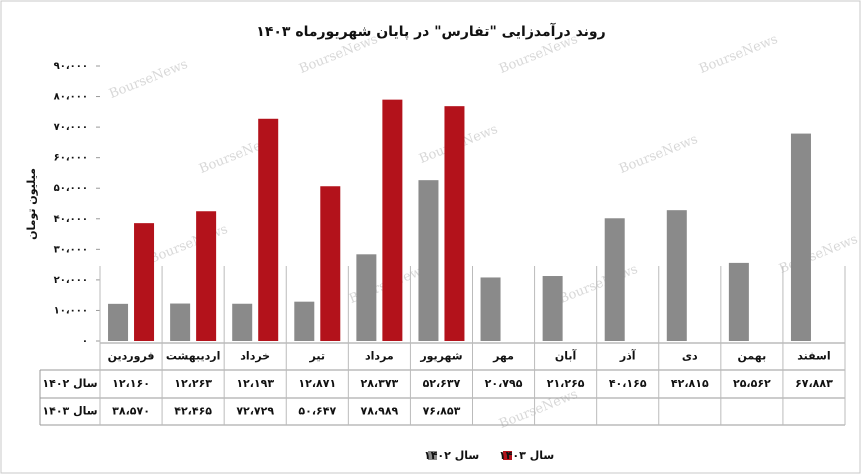 The image size is (862, 475). I want to click on value-label: ۷۲،۷۲۹, so click(255, 411).